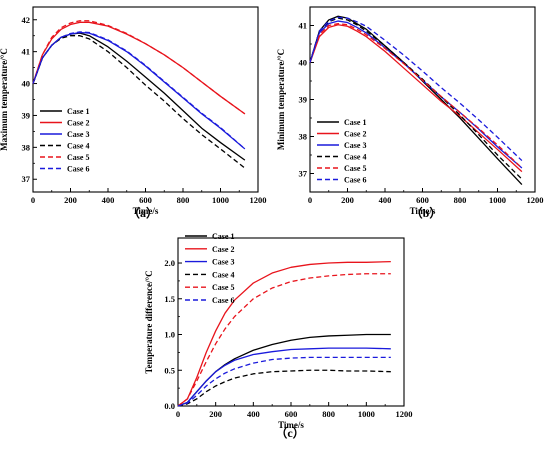  Describe the element at coordinates (169, 263) in the screenshot. I see `y-tick-label: 2.0` at that location.